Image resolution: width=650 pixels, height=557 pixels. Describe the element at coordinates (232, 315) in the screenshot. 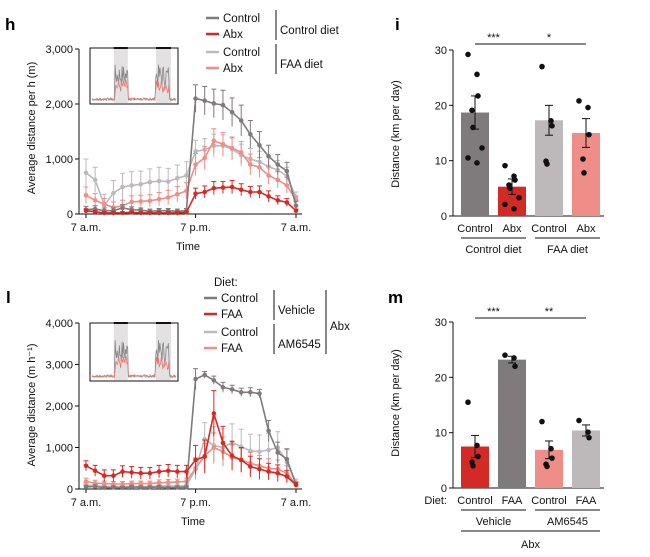

I see `legend-entry: FAA` at that location.